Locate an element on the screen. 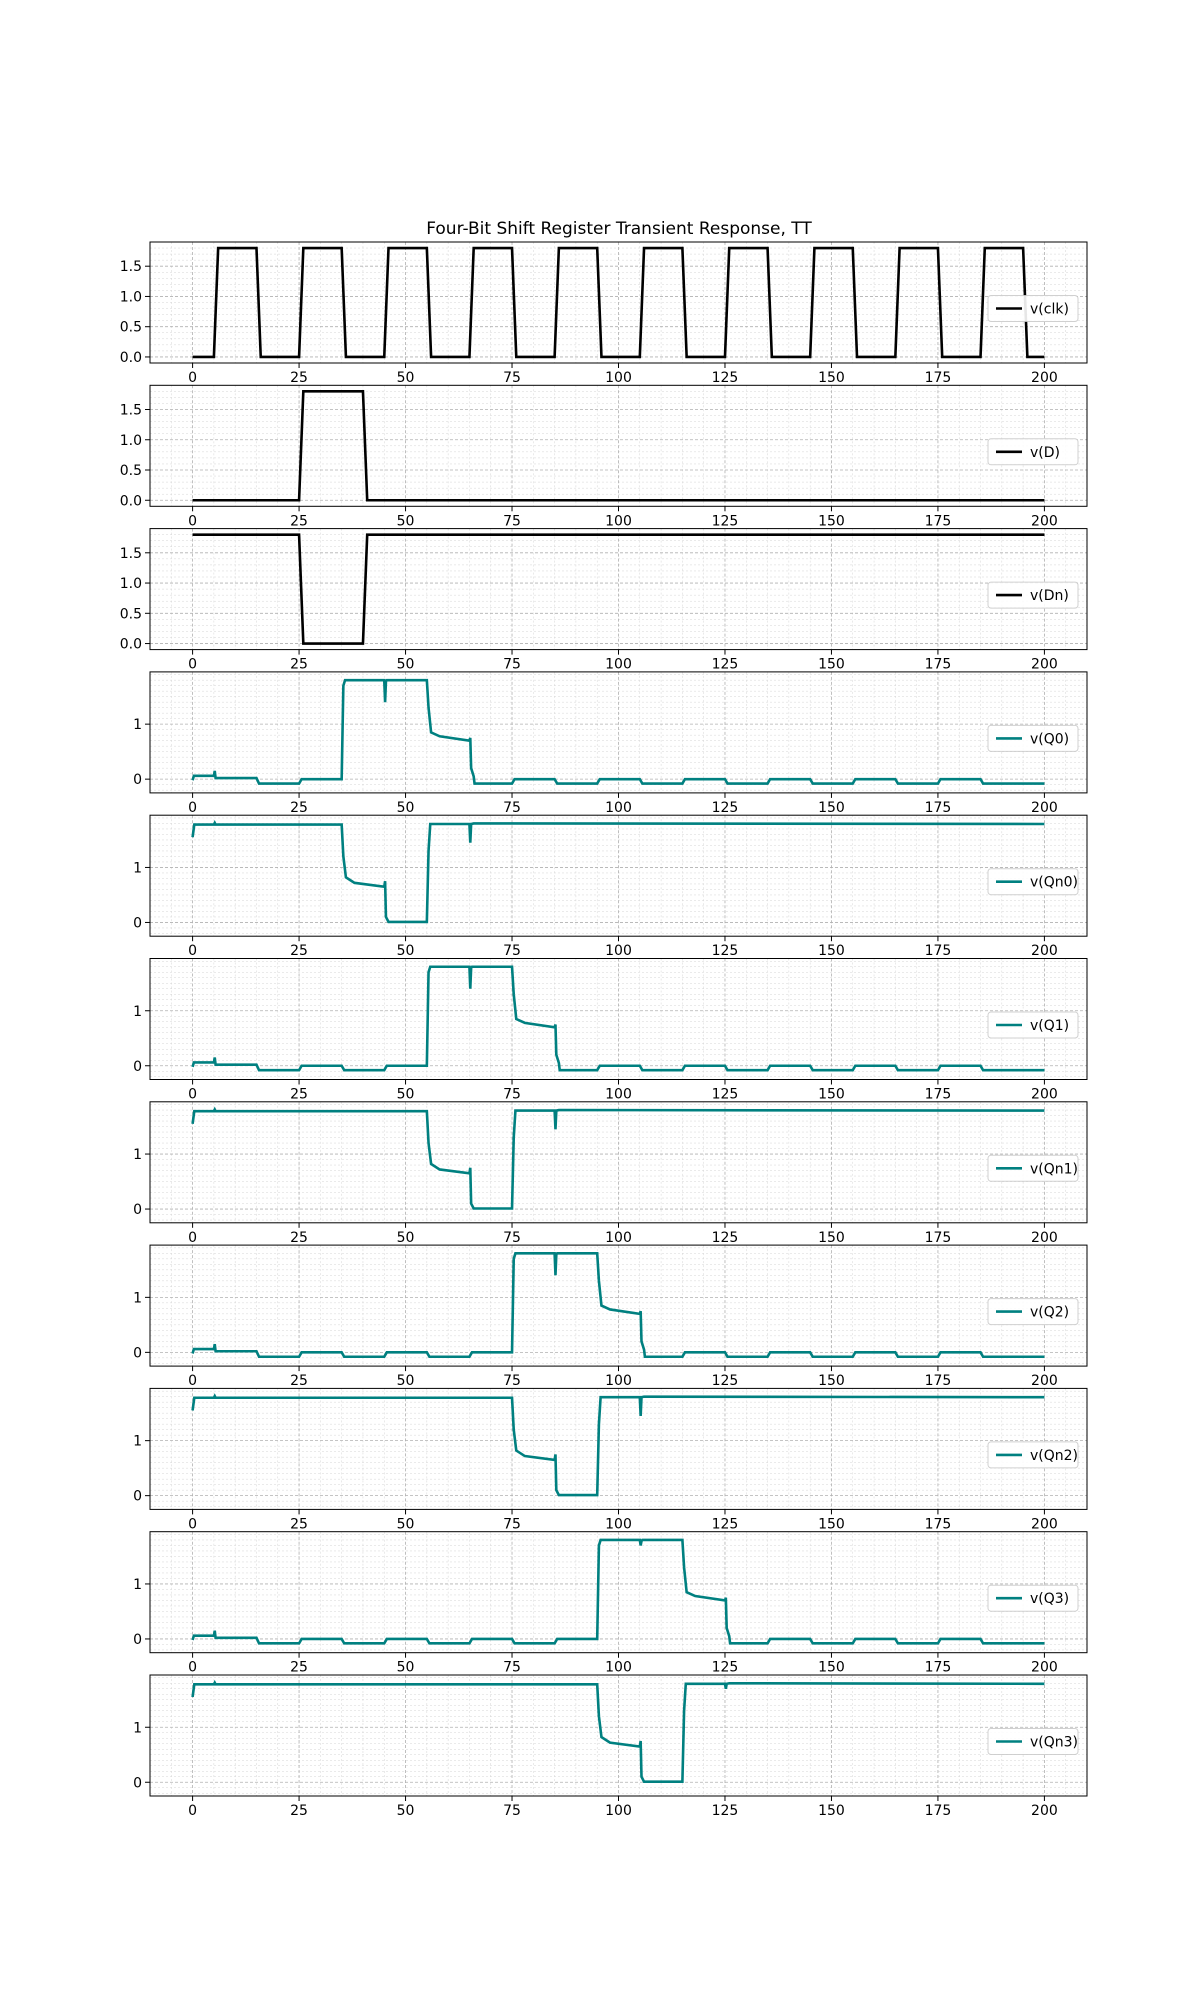 This screenshot has height=2000, width=1200. signal-line-v-q0 is located at coordinates (618, 731).